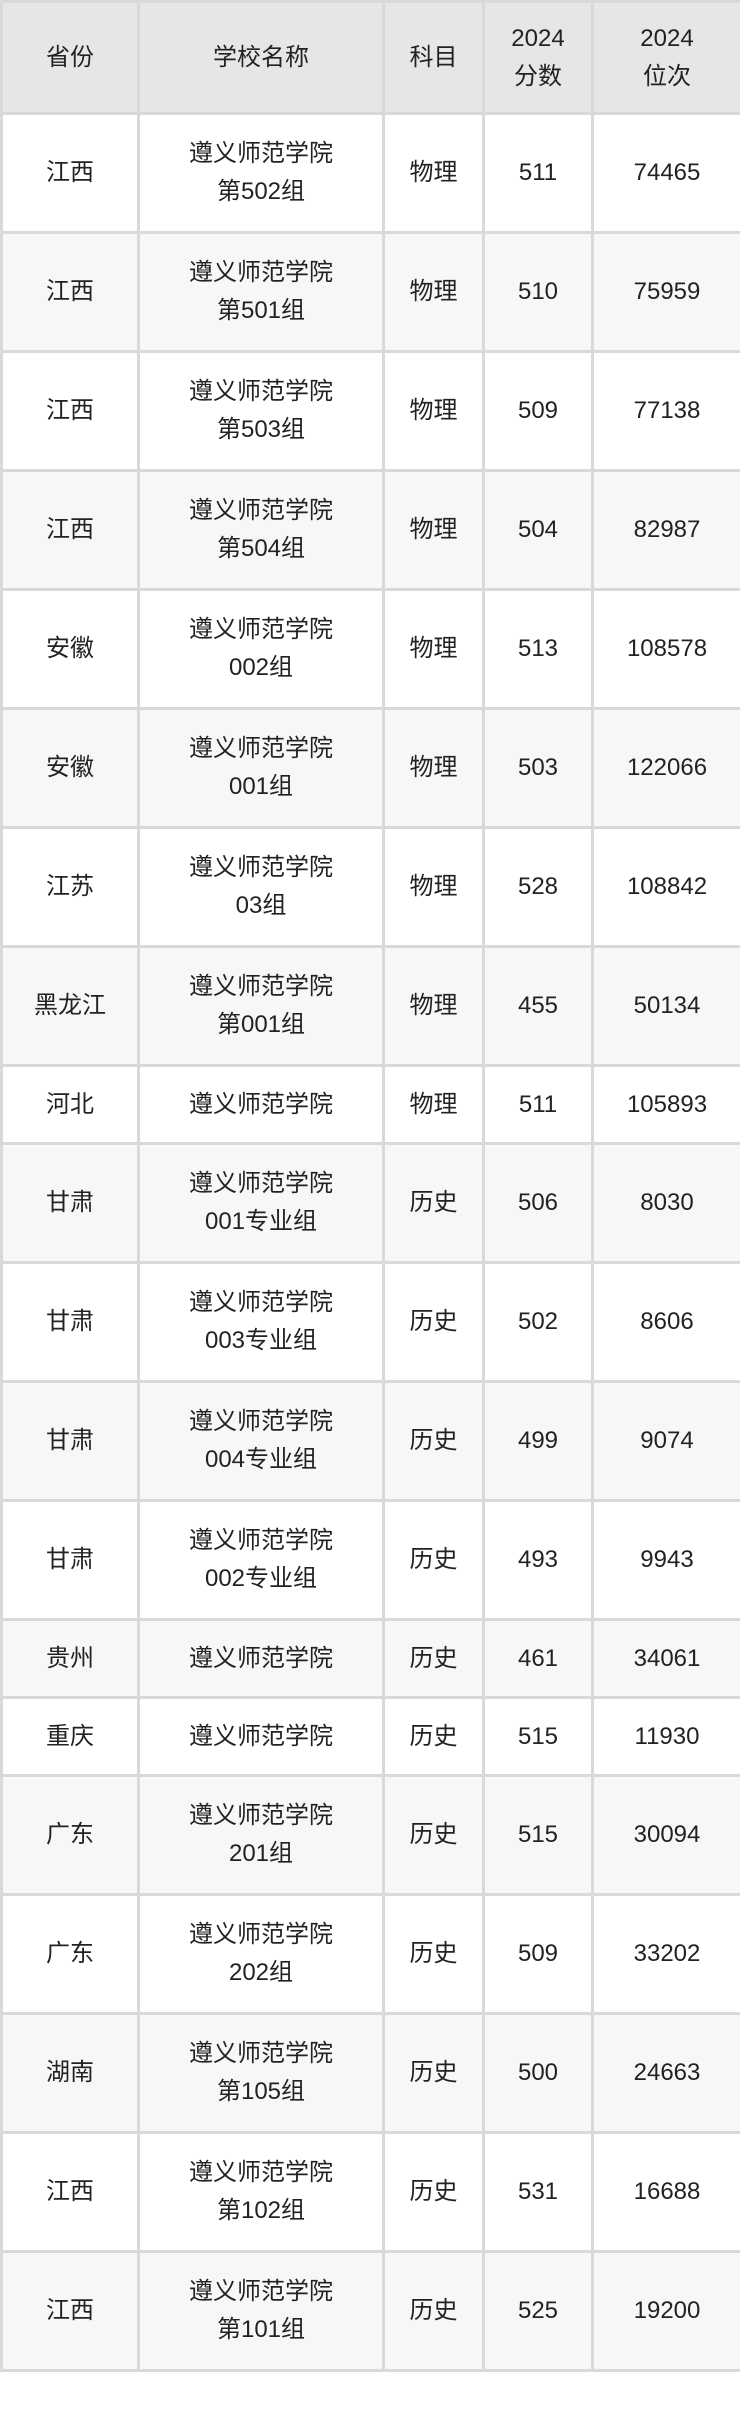 The width and height of the screenshot is (740, 2436). Describe the element at coordinates (261, 667) in the screenshot. I see `school-line: 002组` at that location.